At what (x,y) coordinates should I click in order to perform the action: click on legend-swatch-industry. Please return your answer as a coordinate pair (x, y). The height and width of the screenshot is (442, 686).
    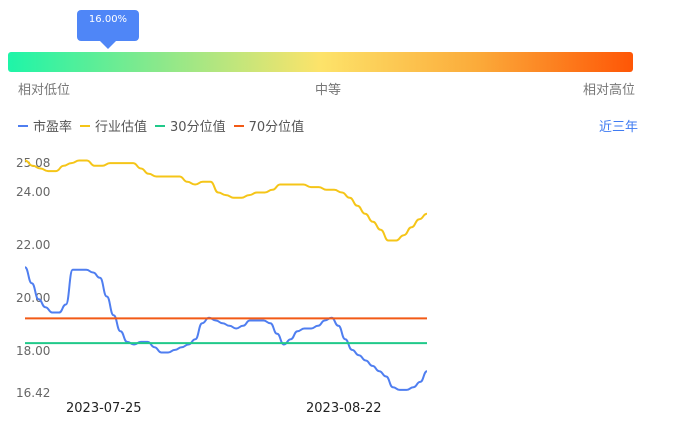
    Looking at the image, I should click on (85, 125).